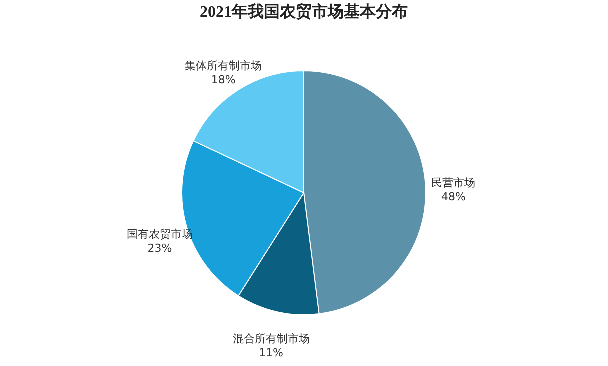 The height and width of the screenshot is (366, 608). Describe the element at coordinates (223, 65) in the screenshot. I see `slice-label: 集体所有制市场` at that location.